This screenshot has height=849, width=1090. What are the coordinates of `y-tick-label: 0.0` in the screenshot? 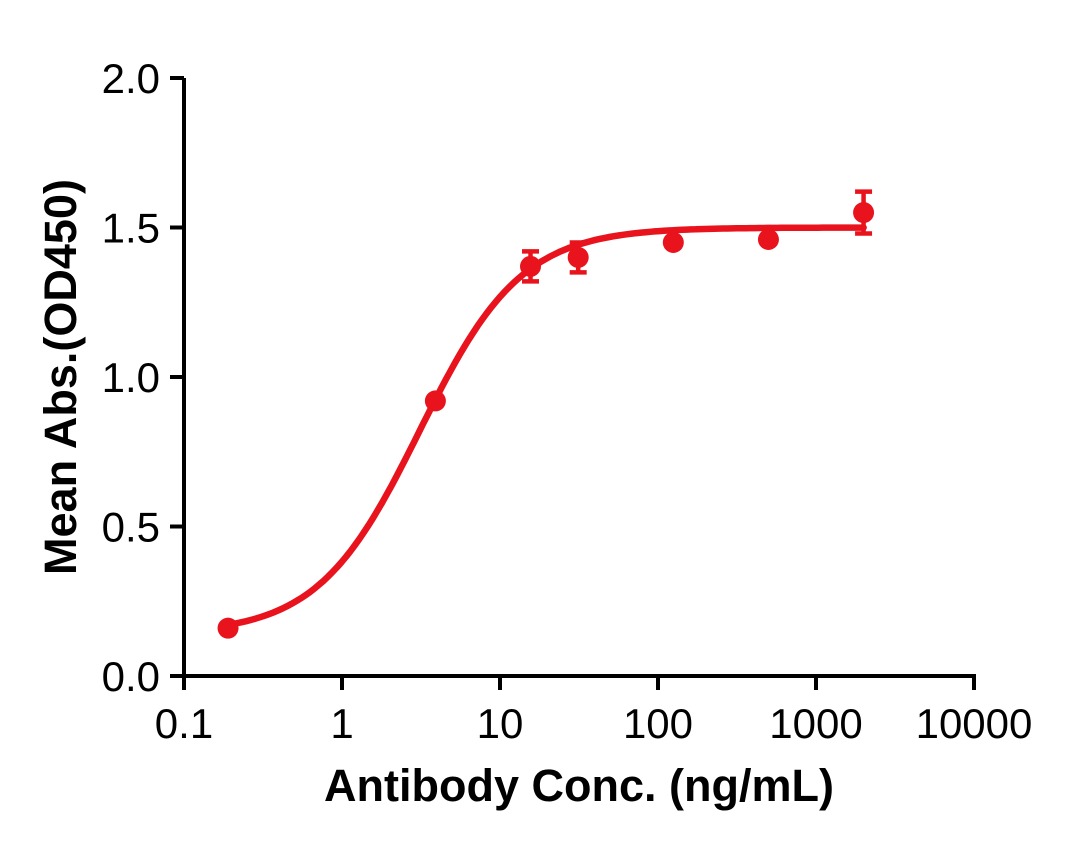 It's located at (131, 676).